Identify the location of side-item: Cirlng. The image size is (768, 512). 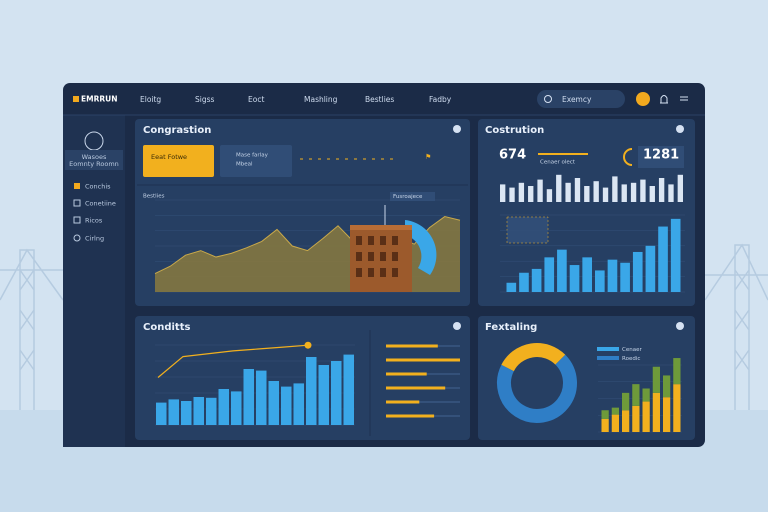
(94, 239).